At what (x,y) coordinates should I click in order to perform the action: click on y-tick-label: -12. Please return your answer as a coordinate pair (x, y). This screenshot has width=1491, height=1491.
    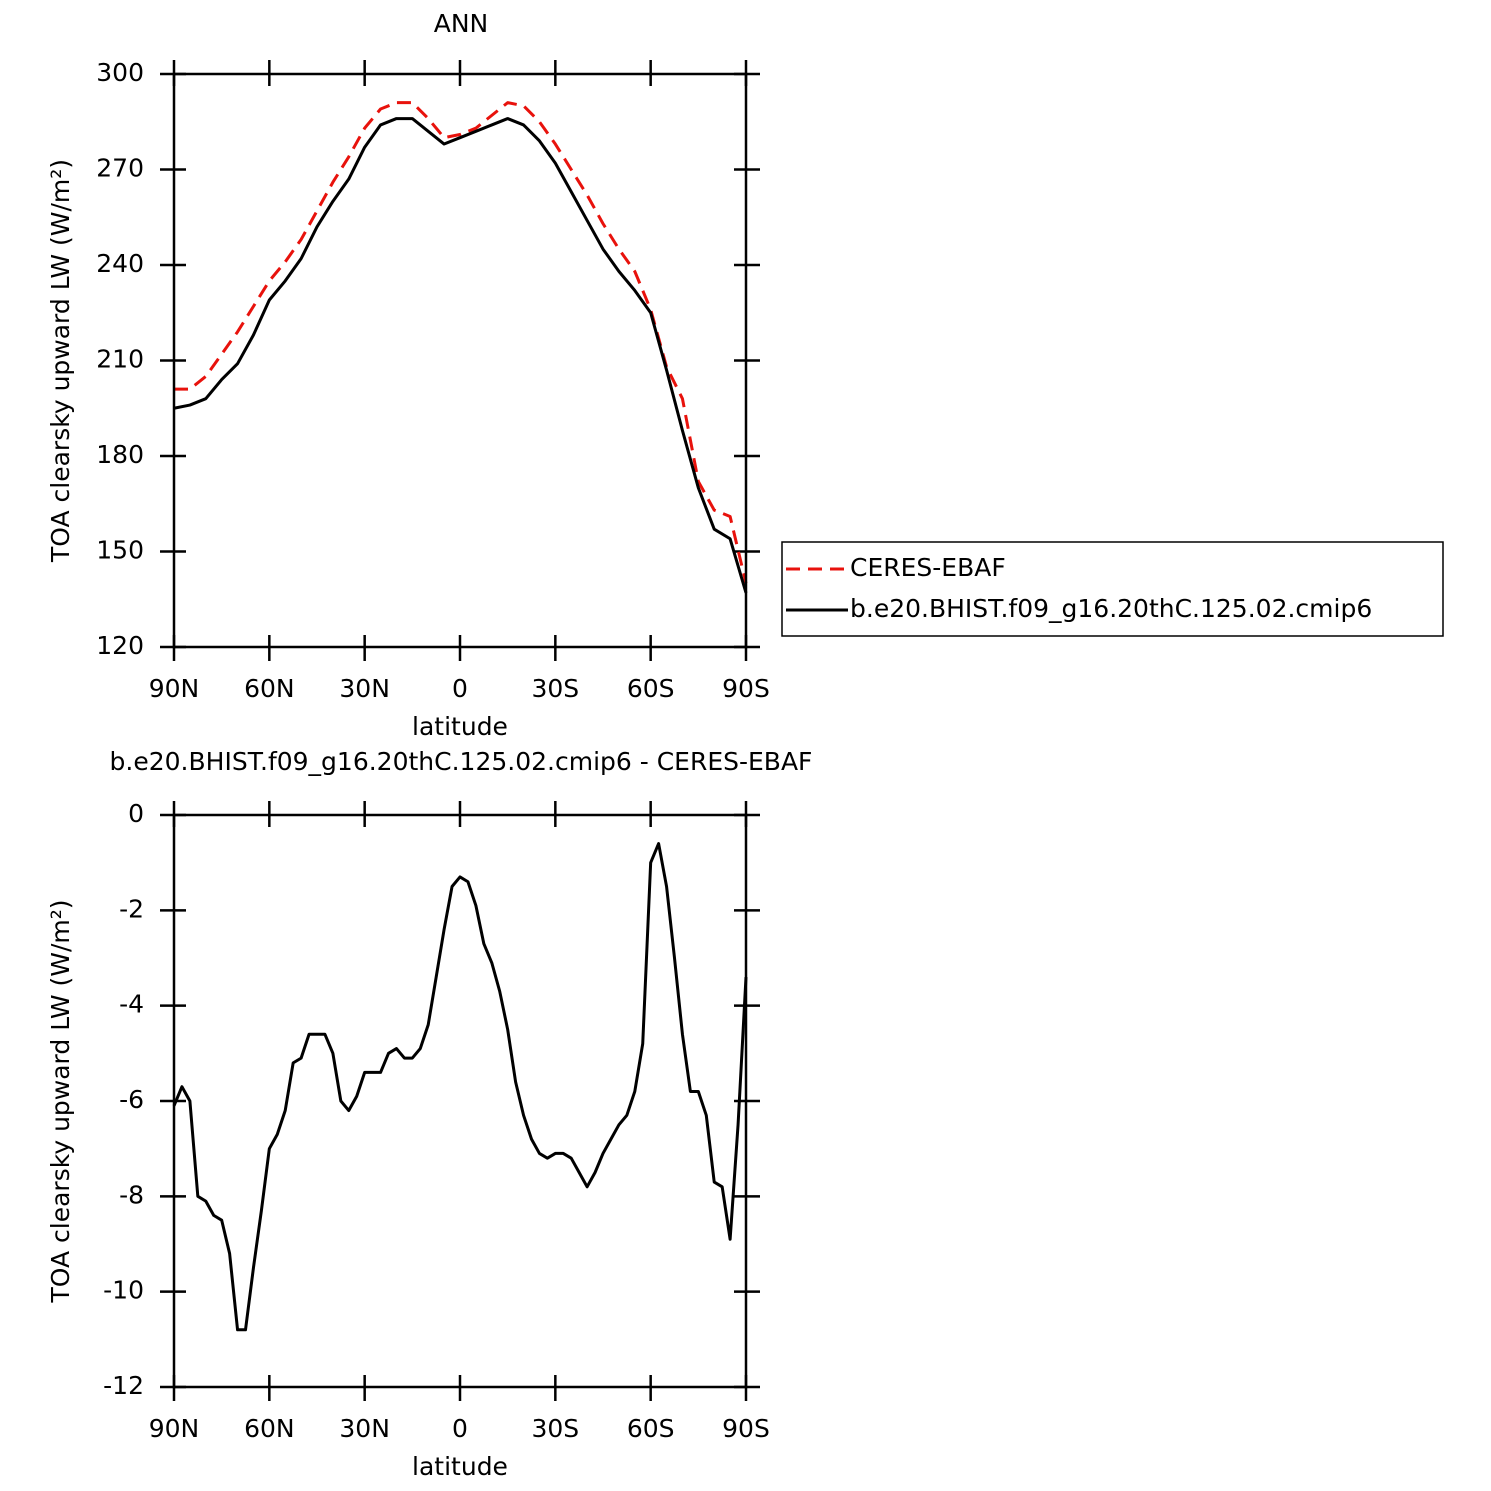
    Looking at the image, I should click on (123, 1385).